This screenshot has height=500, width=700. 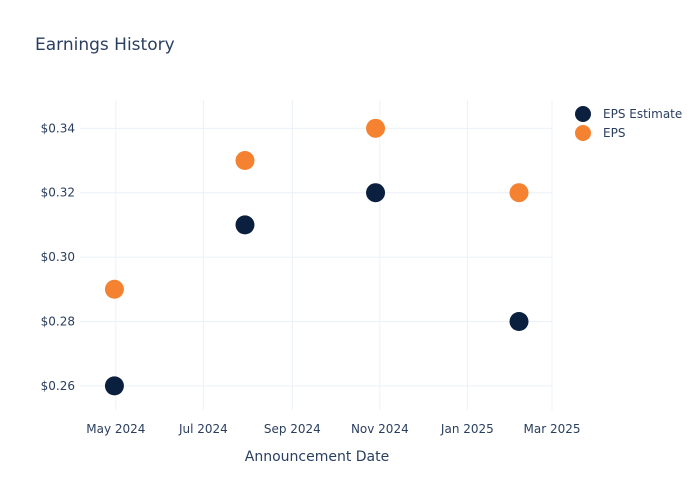 I want to click on x-tick-label: Nov 2024, so click(x=380, y=429).